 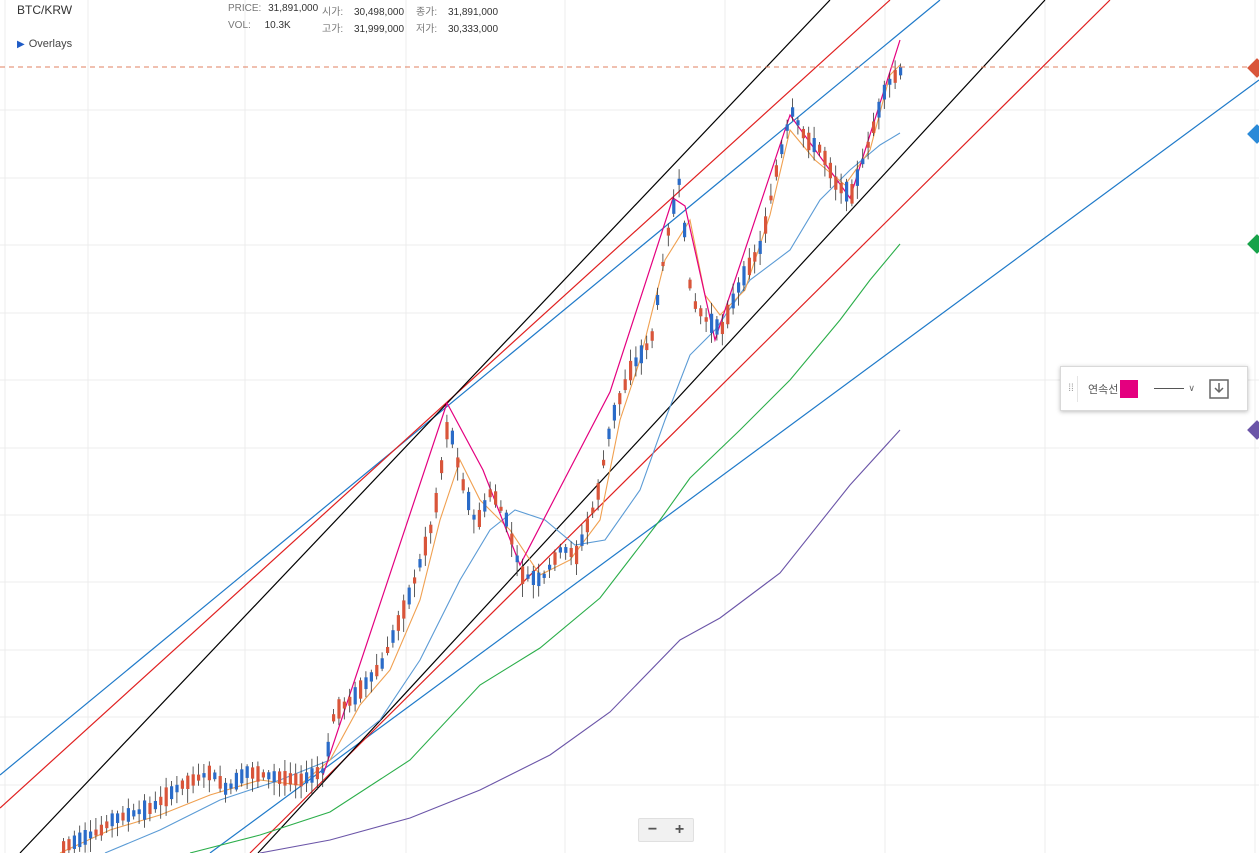 What do you see at coordinates (1071, 388) in the screenshot?
I see `drag-handle-icon: ⁞⁞` at bounding box center [1071, 388].